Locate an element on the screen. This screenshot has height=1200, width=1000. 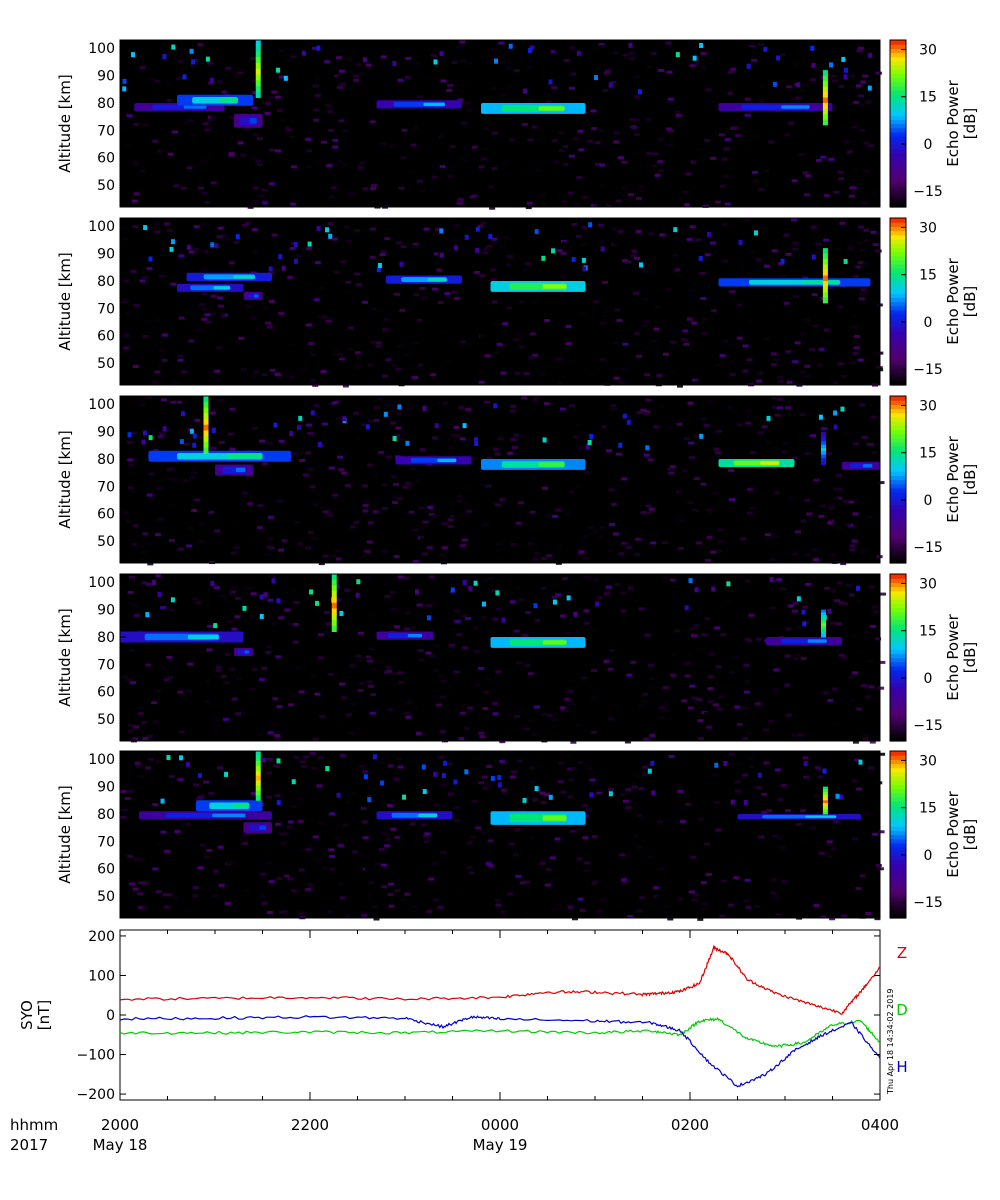
panel-background is located at coordinates (500, 479).